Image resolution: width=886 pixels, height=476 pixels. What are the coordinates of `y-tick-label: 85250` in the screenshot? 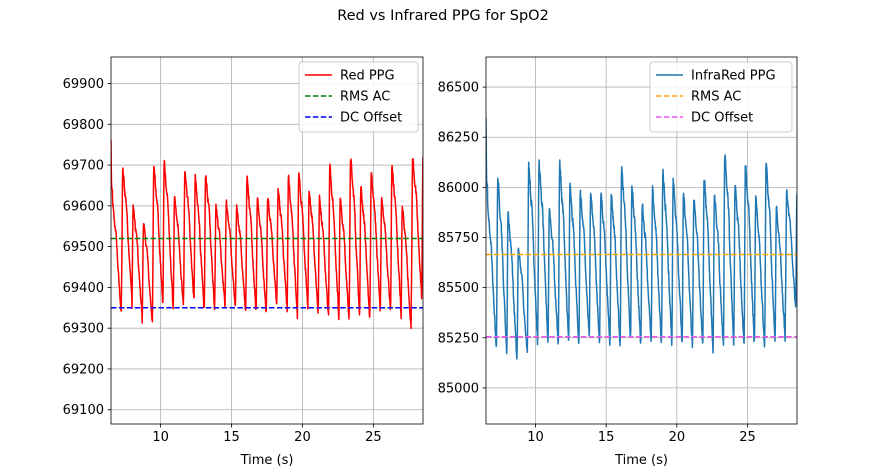 It's located at (458, 338).